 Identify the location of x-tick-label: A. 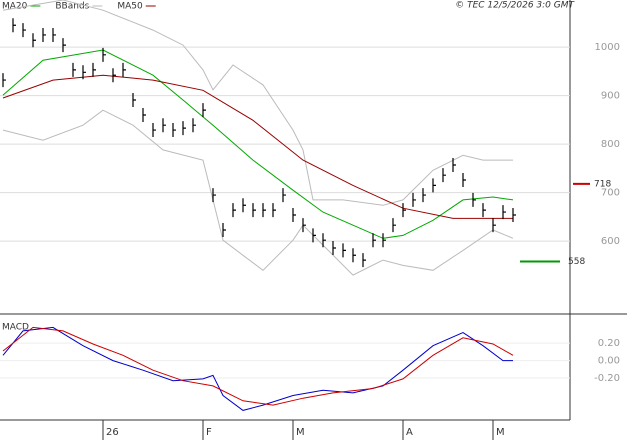
(409, 432).